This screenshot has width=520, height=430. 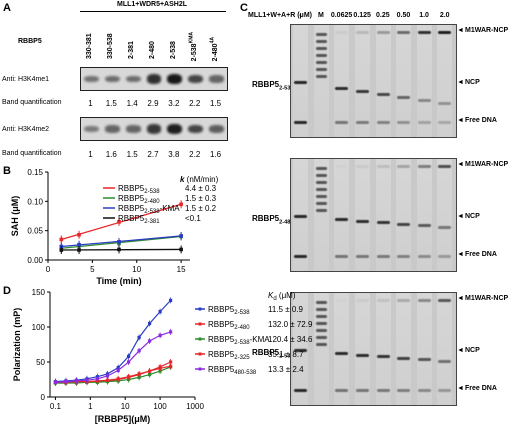 I want to click on lane-label: 2-538KMA, so click(x=192, y=46).